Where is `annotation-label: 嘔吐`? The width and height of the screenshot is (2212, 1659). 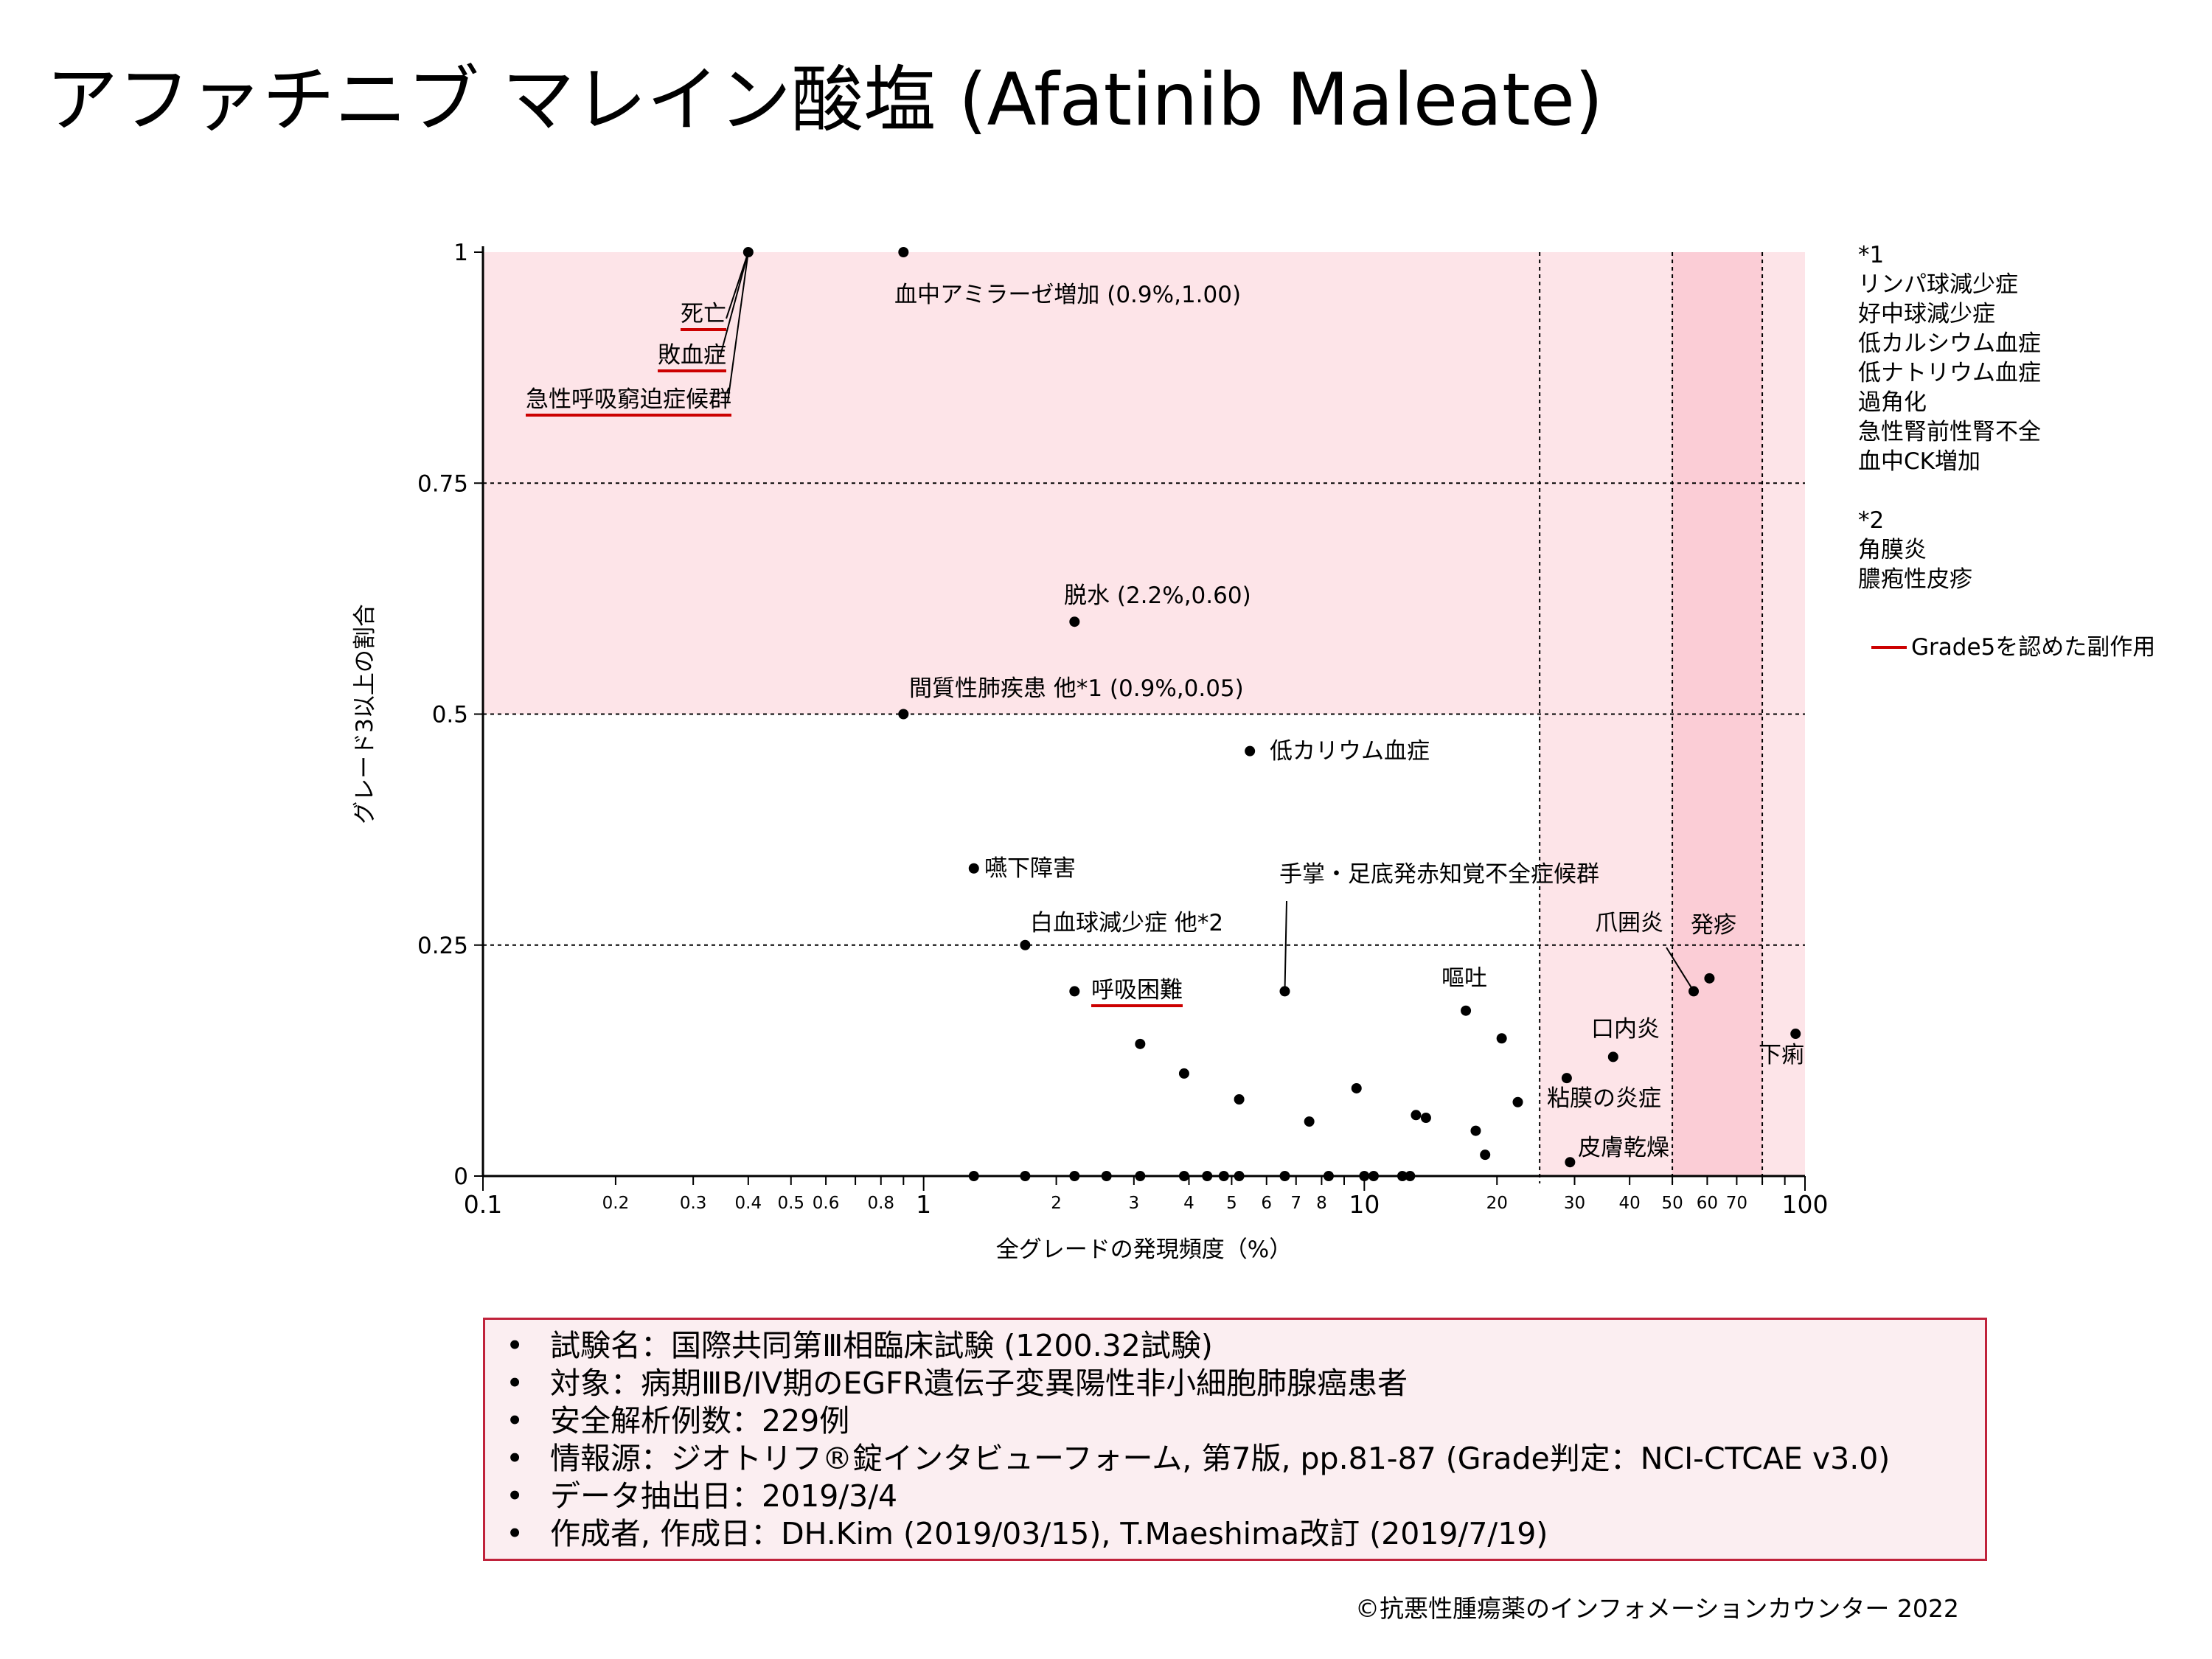
annotation-label: 嘔吐 is located at coordinates (1464, 978).